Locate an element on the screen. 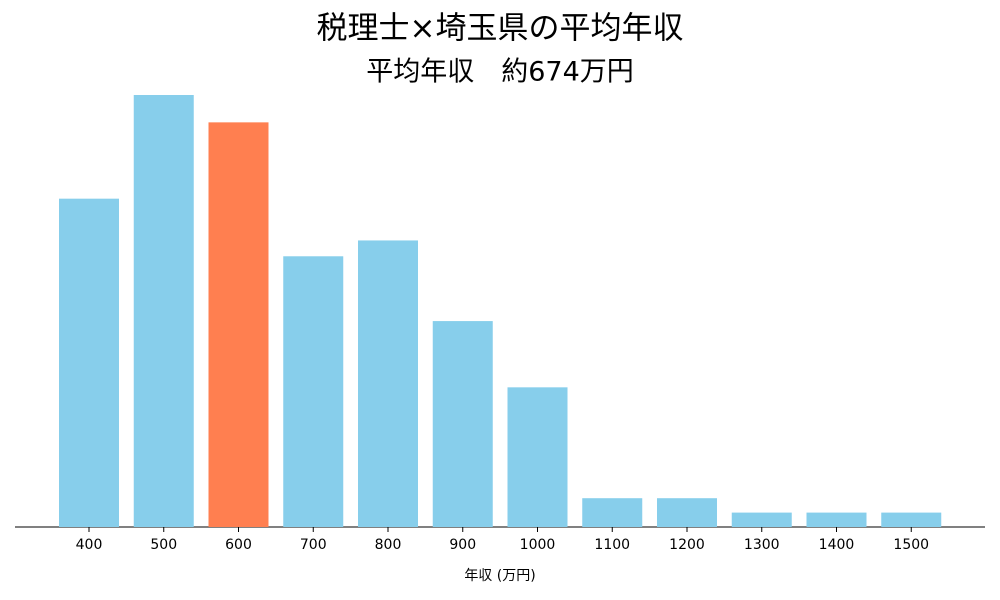 This screenshot has width=1000, height=600. x-tick-label: 600 is located at coordinates (238, 545).